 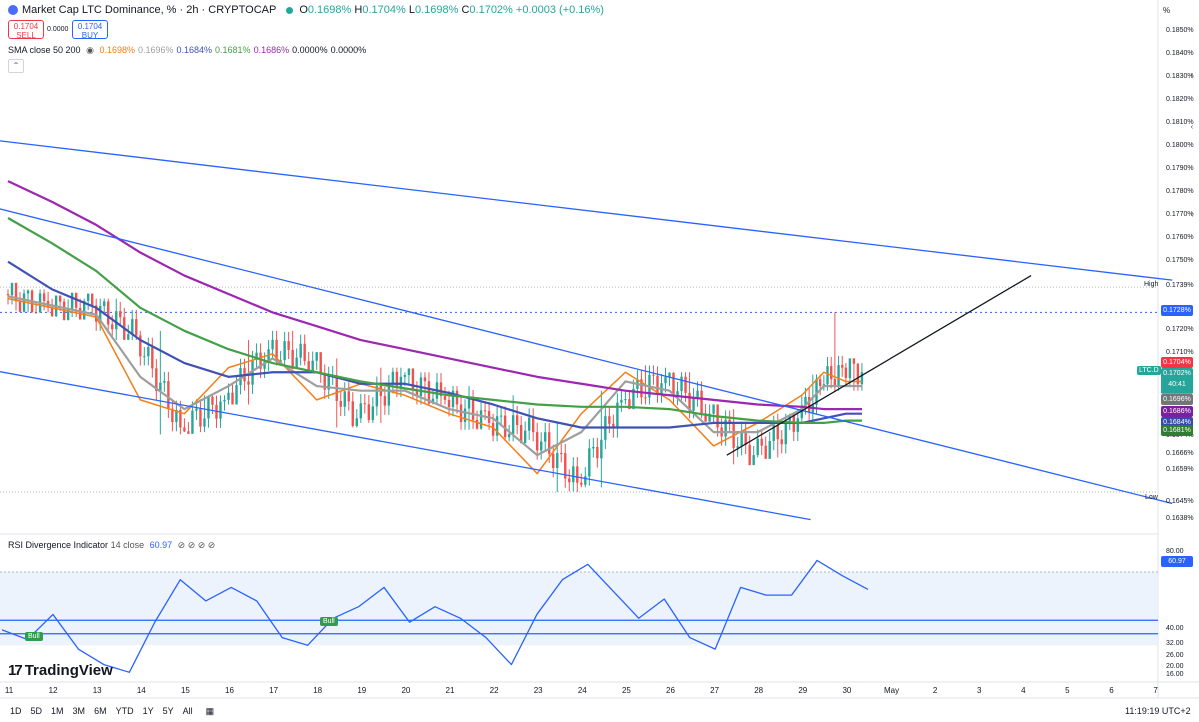 What do you see at coordinates (1180, 214) in the screenshot?
I see `price-tick-label: 0.1770%` at bounding box center [1180, 214].